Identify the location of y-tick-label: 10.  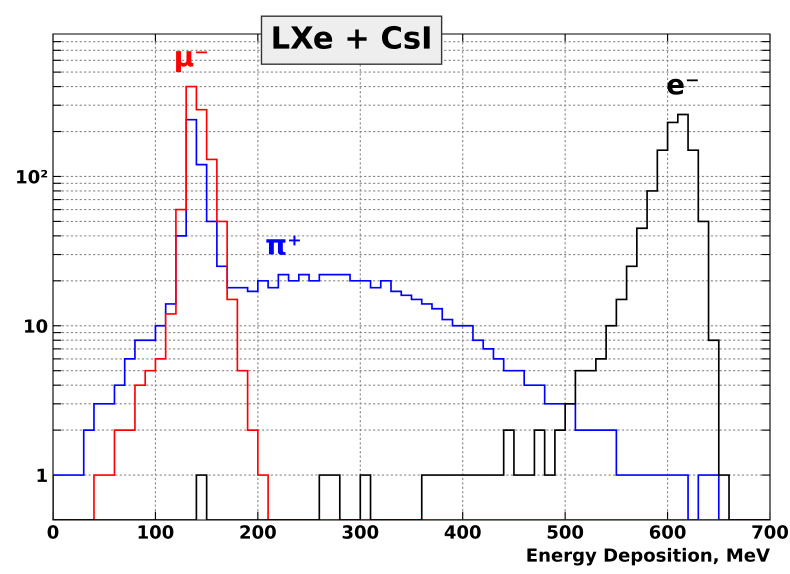
(36, 326).